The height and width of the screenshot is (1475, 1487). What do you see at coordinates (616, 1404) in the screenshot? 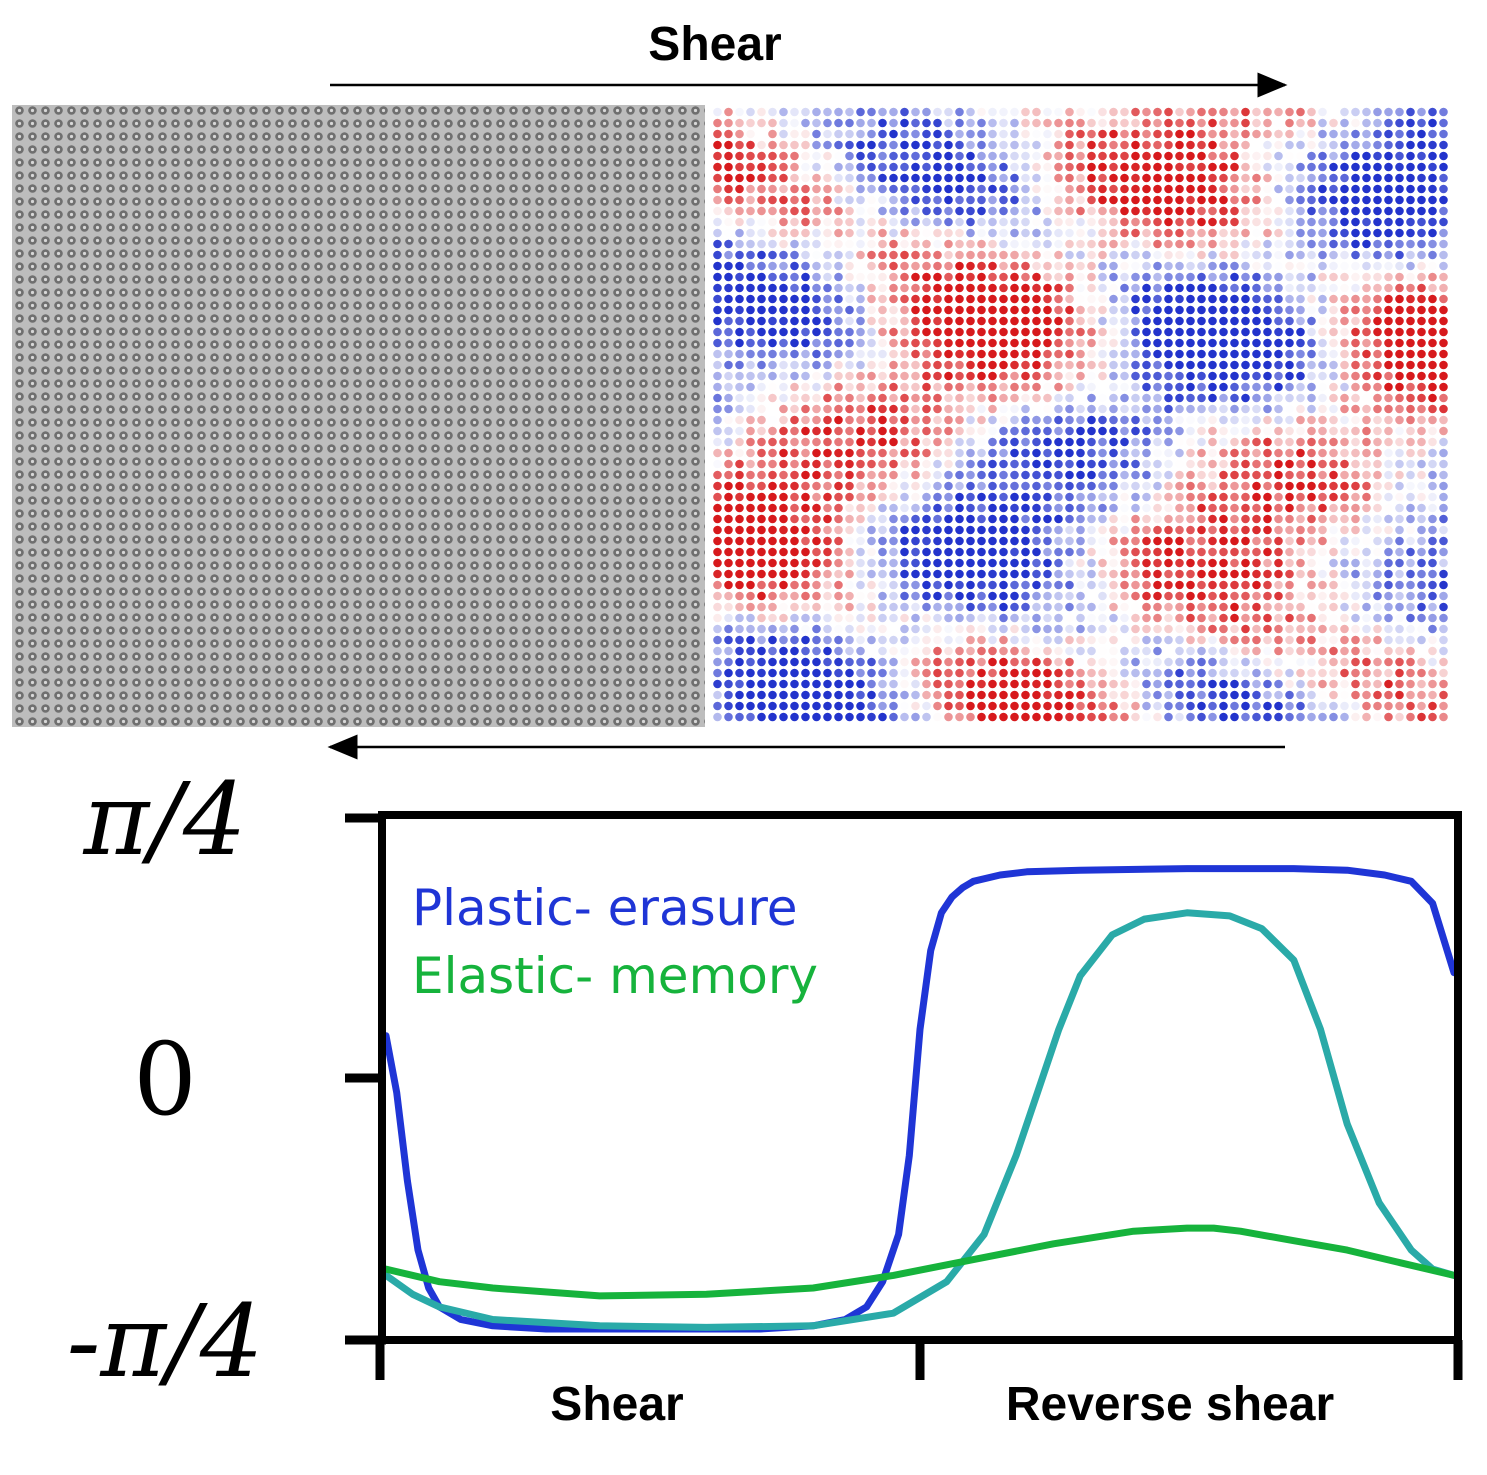
I see `x-phase-label: Shear` at bounding box center [616, 1404].